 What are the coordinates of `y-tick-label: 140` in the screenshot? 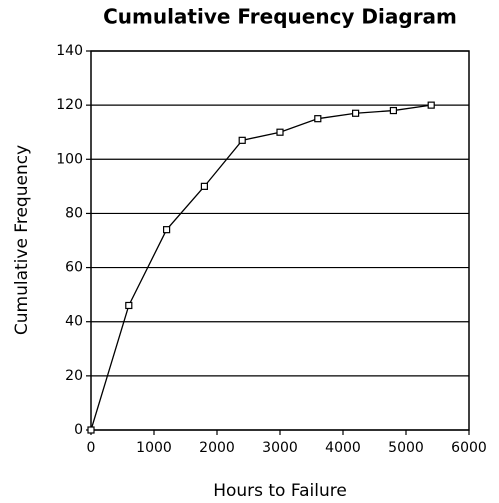 It's located at (69, 51).